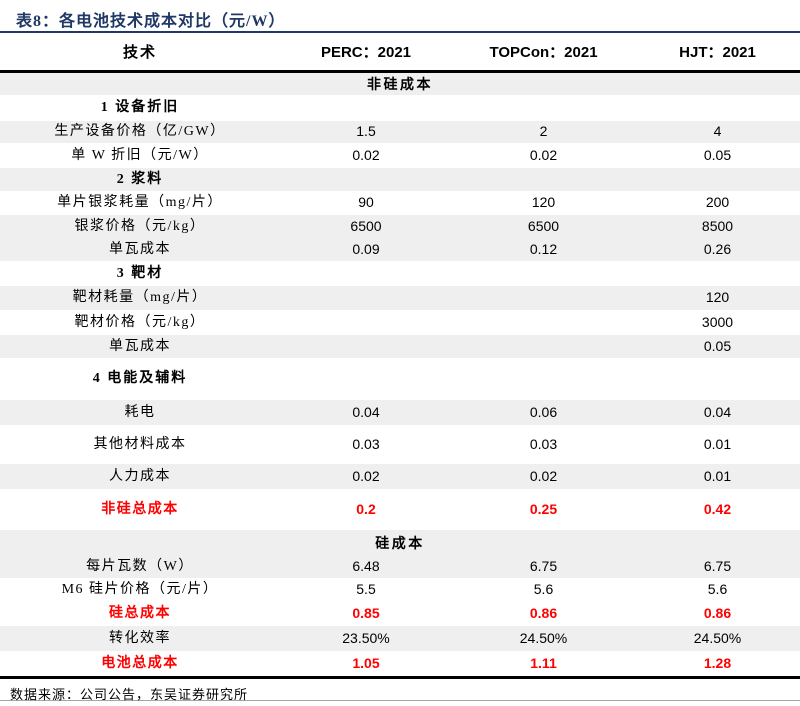 Image resolution: width=800 pixels, height=706 pixels. What do you see at coordinates (400, 690) in the screenshot?
I see `table-footer: 数据来源：公司公告，东吴证券研究所` at bounding box center [400, 690].